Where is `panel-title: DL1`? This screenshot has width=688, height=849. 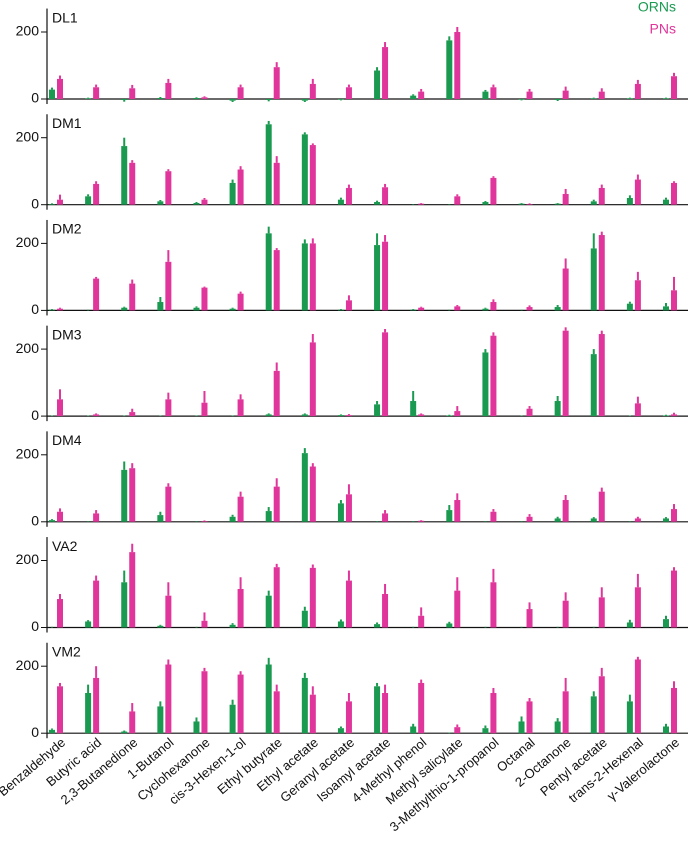
panel-title: DL1 is located at coordinates (65, 17).